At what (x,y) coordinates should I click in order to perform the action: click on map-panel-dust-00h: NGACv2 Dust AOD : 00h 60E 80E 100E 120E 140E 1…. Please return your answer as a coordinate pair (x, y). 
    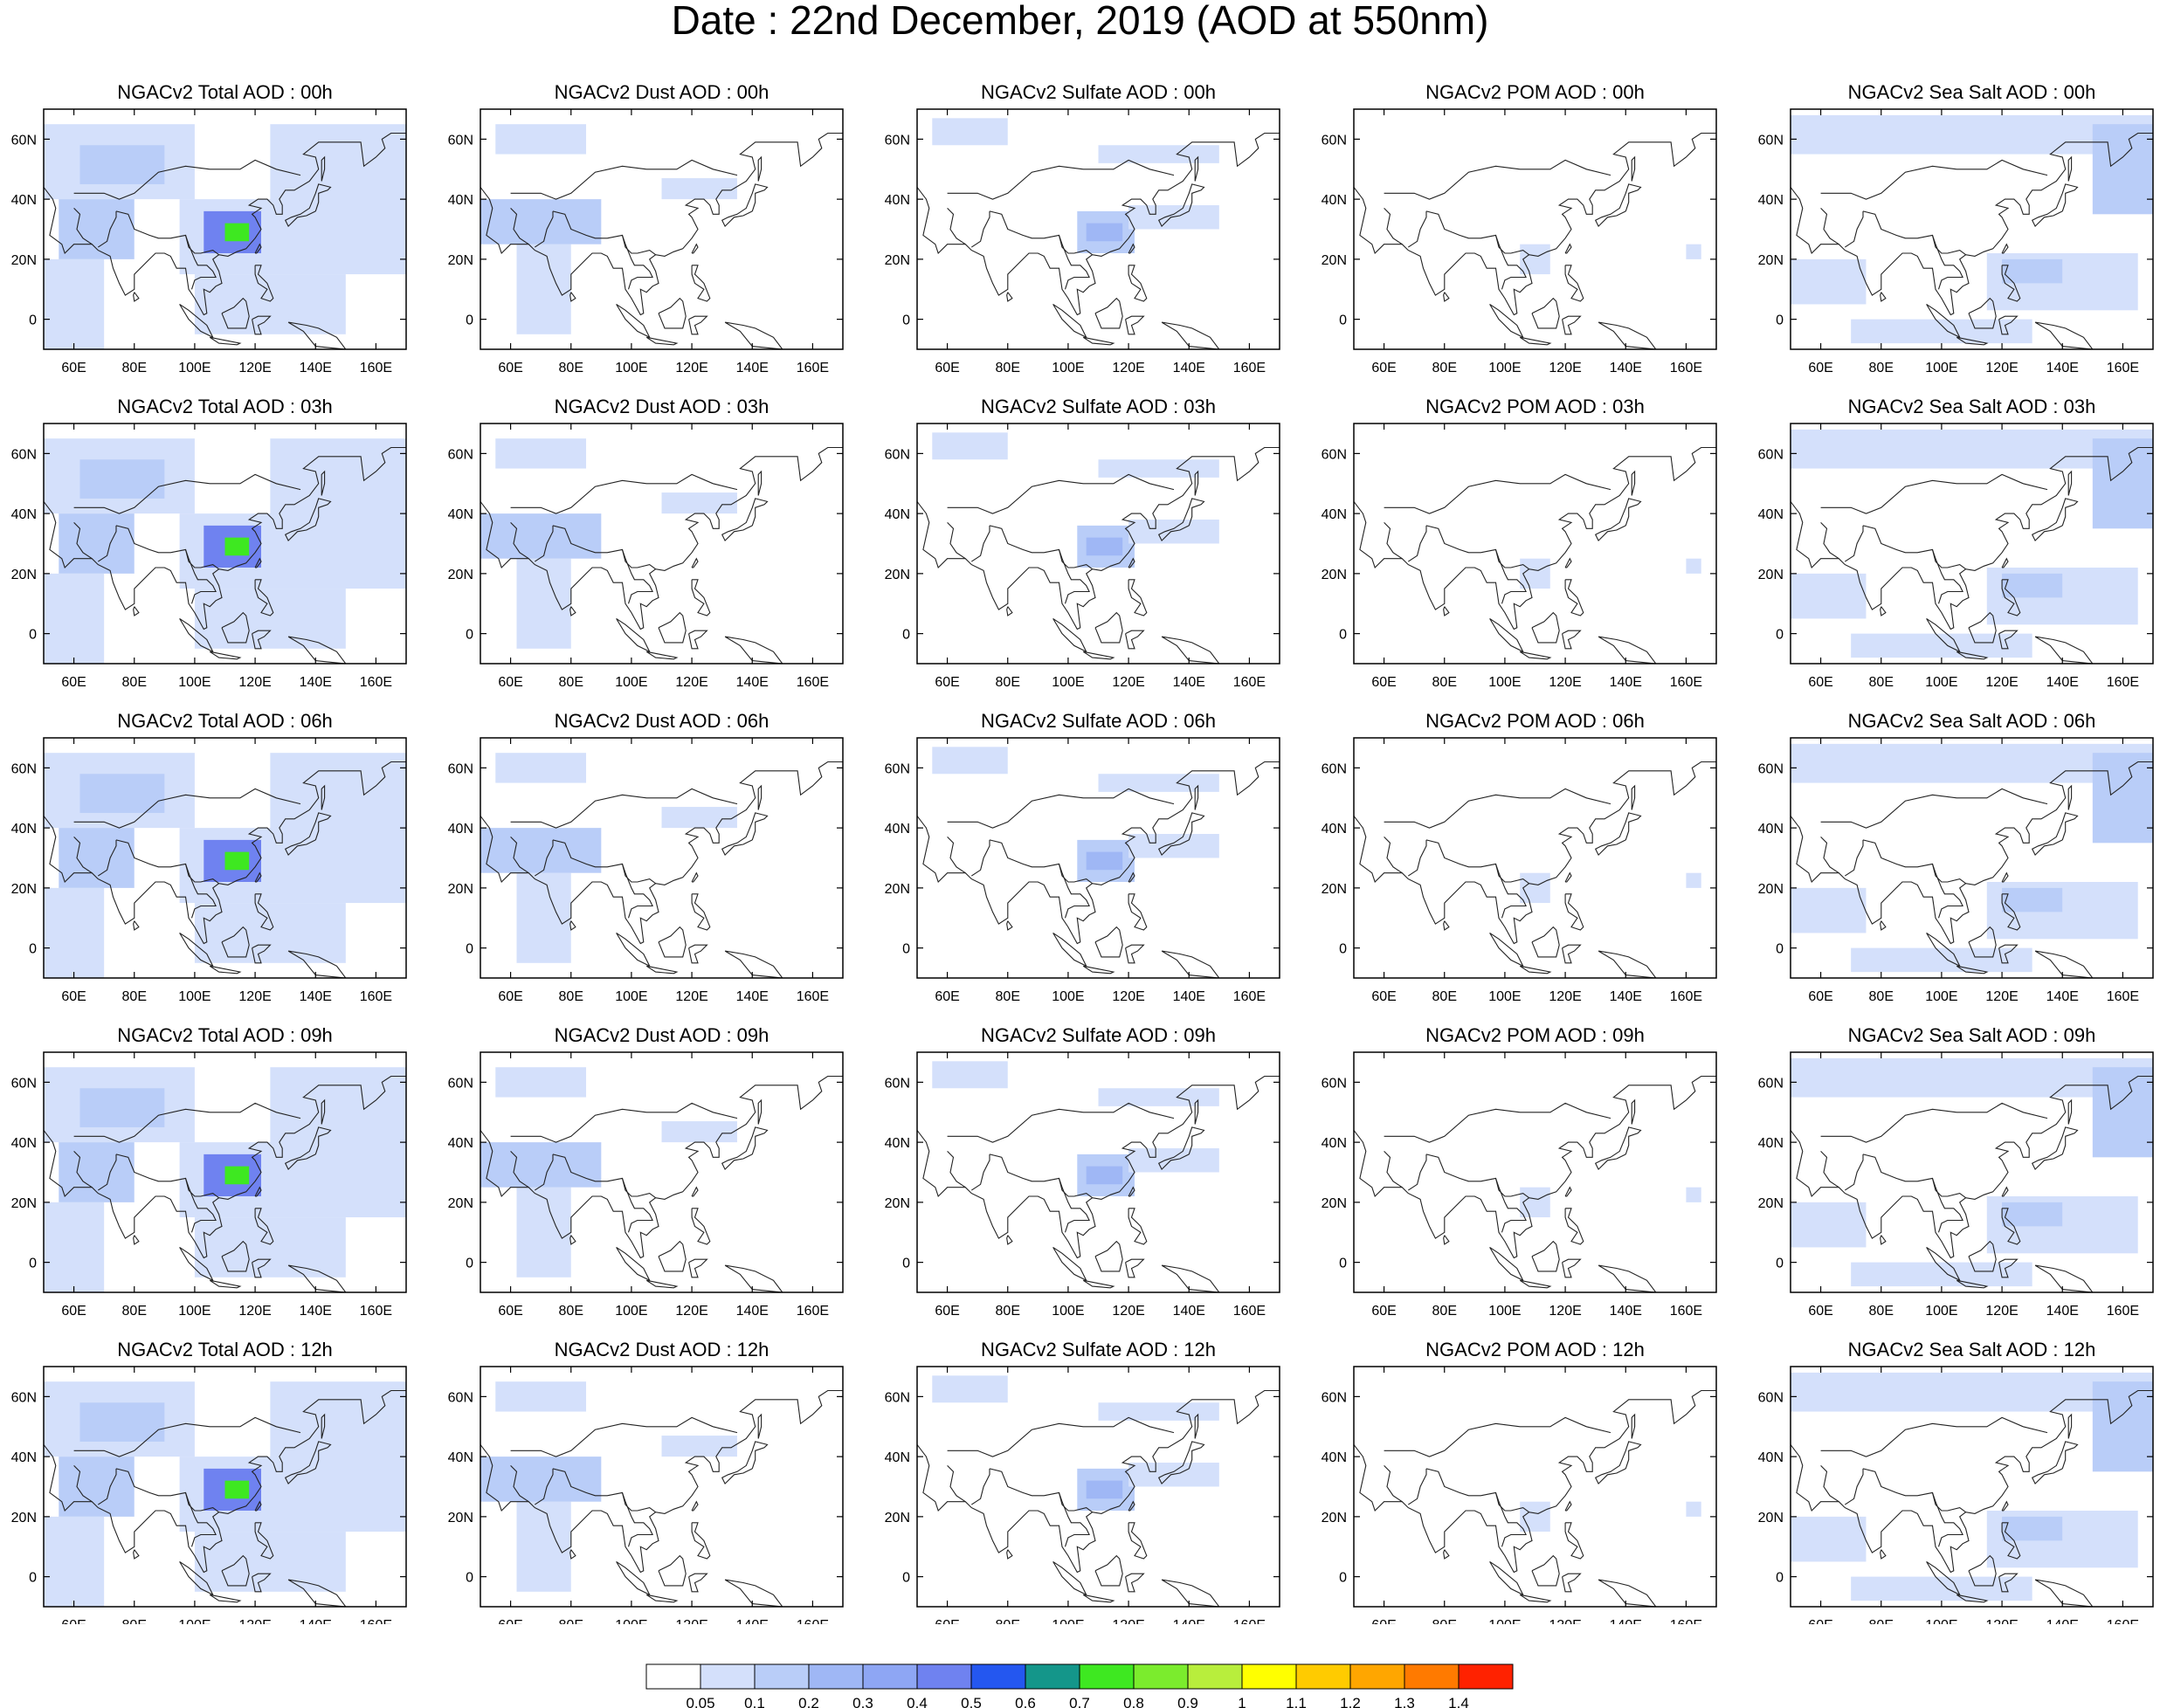
    Looking at the image, I should click on (646, 228).